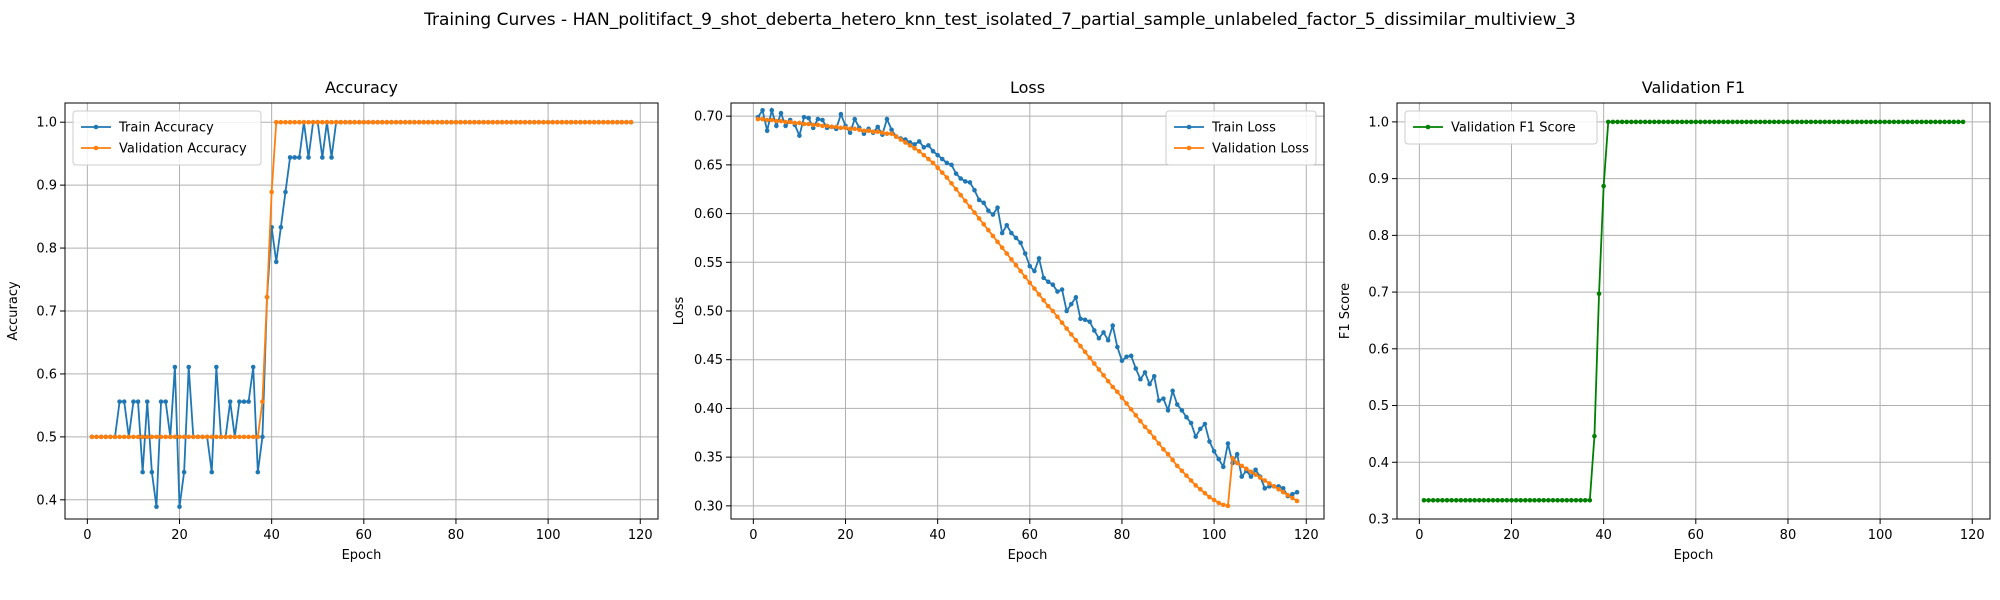  Describe the element at coordinates (183, 149) in the screenshot. I see `legend-label: Validation Accuracy` at that location.